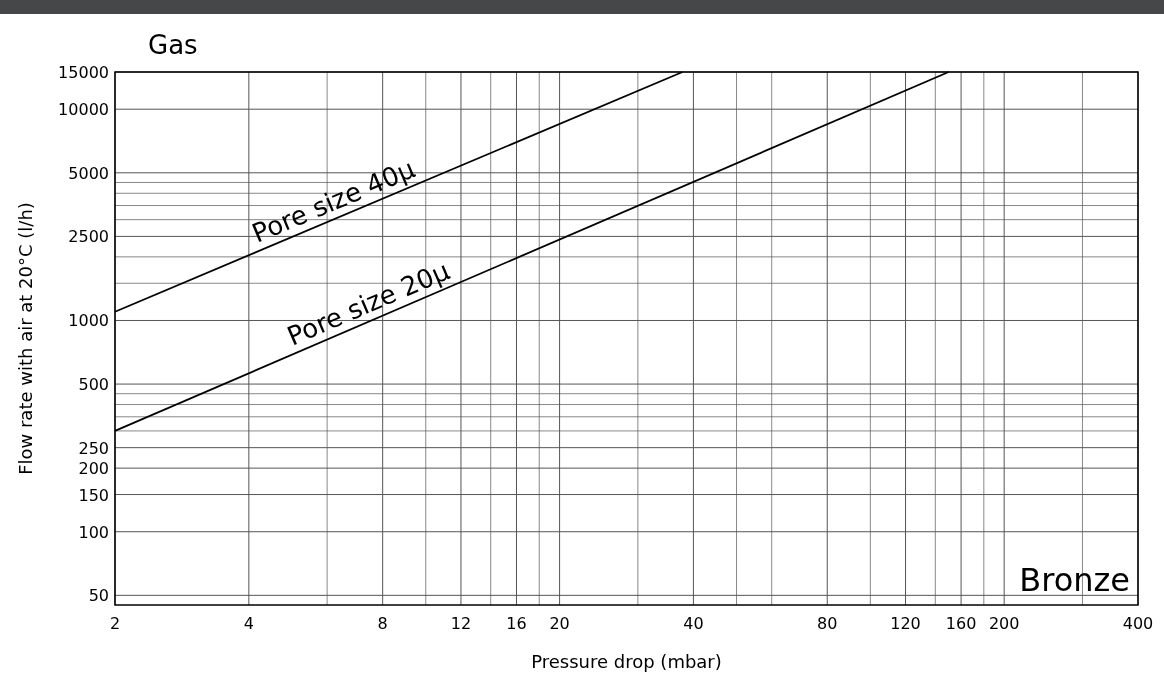  What do you see at coordinates (115, 623) in the screenshot?
I see `x-tick-label: 2` at bounding box center [115, 623].